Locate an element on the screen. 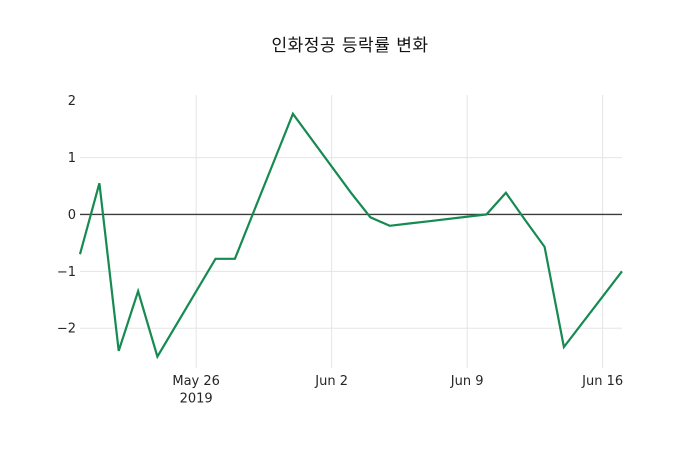 This screenshot has width=700, height=450. x-tick-label: Jun 2 is located at coordinates (331, 381).